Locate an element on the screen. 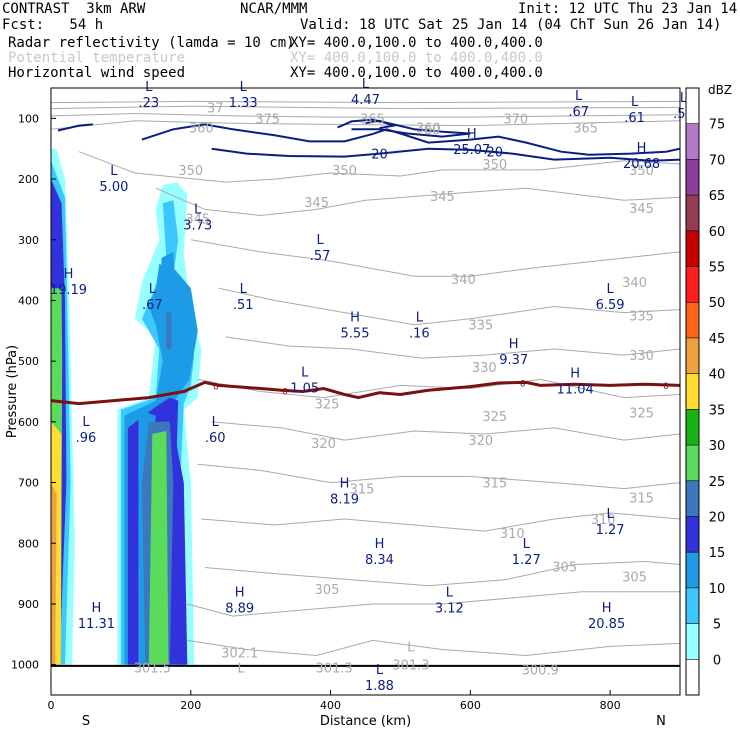 Image resolution: width=740 pixels, height=740 pixels. theta-label: 302.1 is located at coordinates (239, 654).